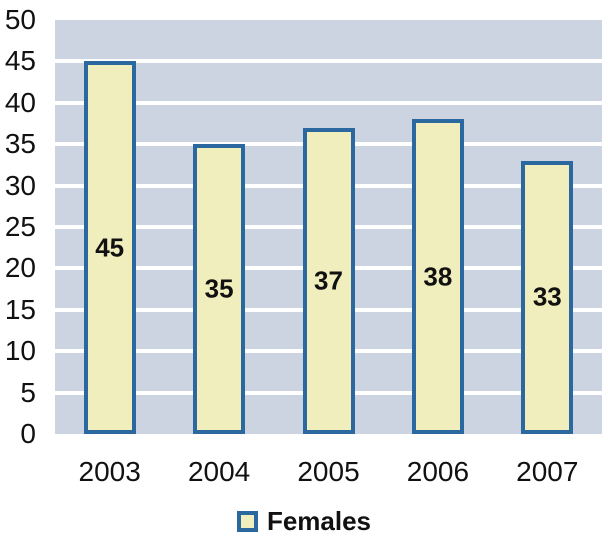 The image size is (608, 548). I want to click on x-tick-label: 2004, so click(219, 471).